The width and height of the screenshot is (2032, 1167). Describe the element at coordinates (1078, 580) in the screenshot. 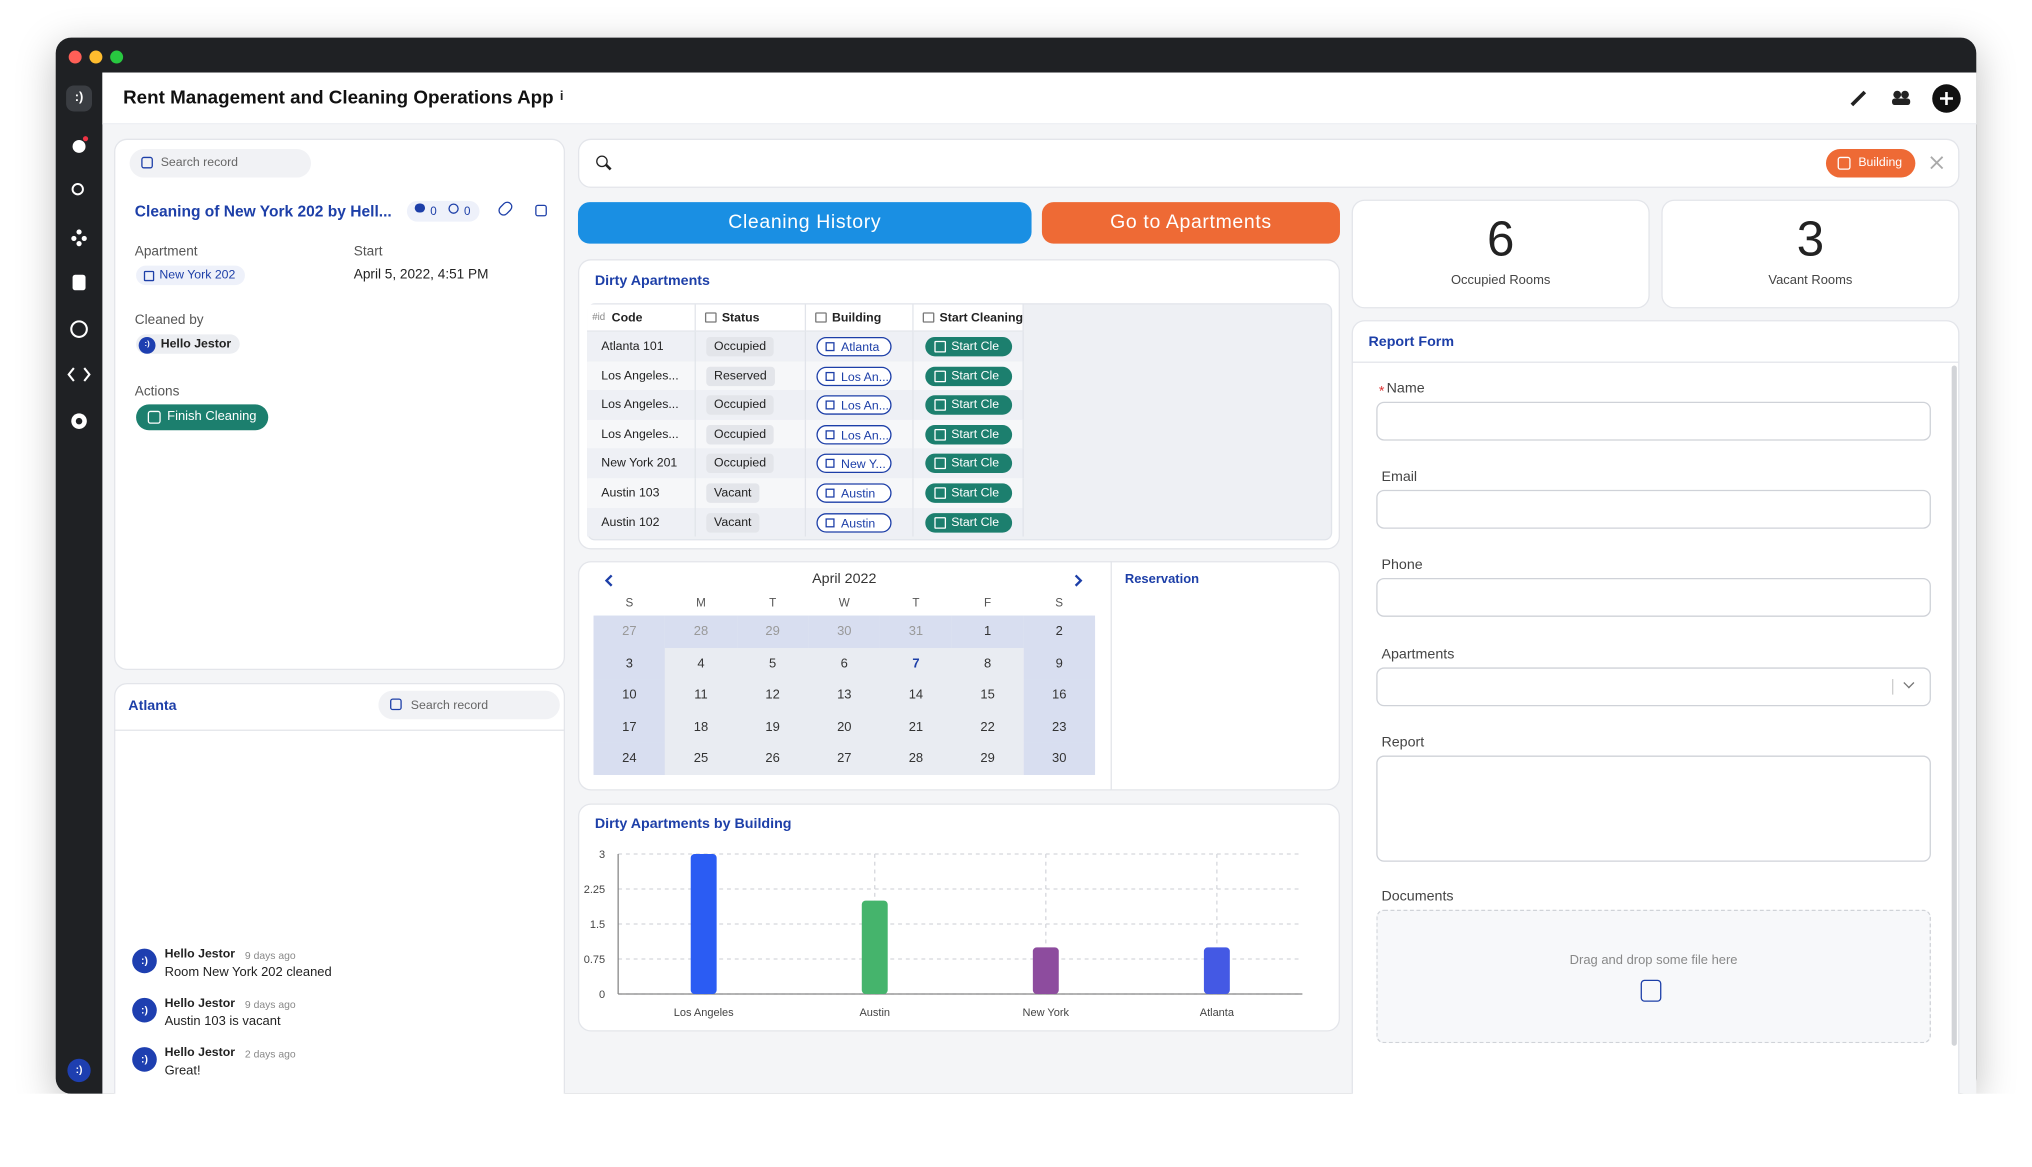

I see `next-month` at that location.